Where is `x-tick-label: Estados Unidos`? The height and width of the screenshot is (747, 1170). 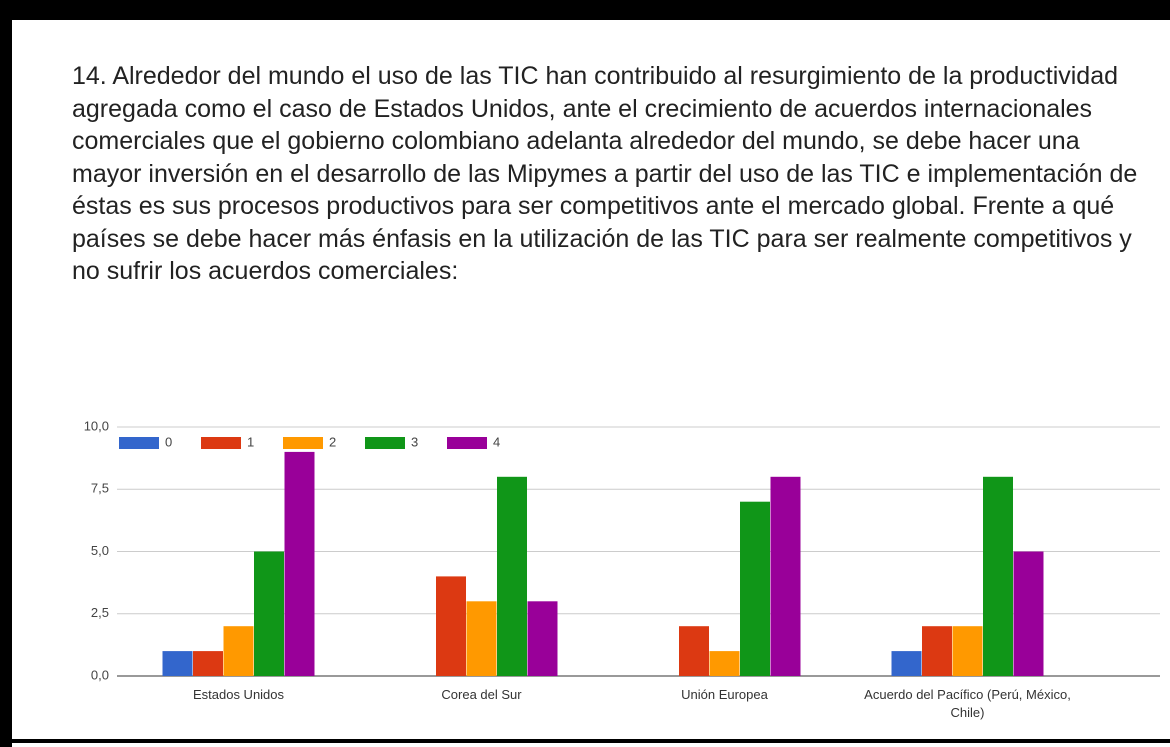 x-tick-label: Estados Unidos is located at coordinates (238, 694).